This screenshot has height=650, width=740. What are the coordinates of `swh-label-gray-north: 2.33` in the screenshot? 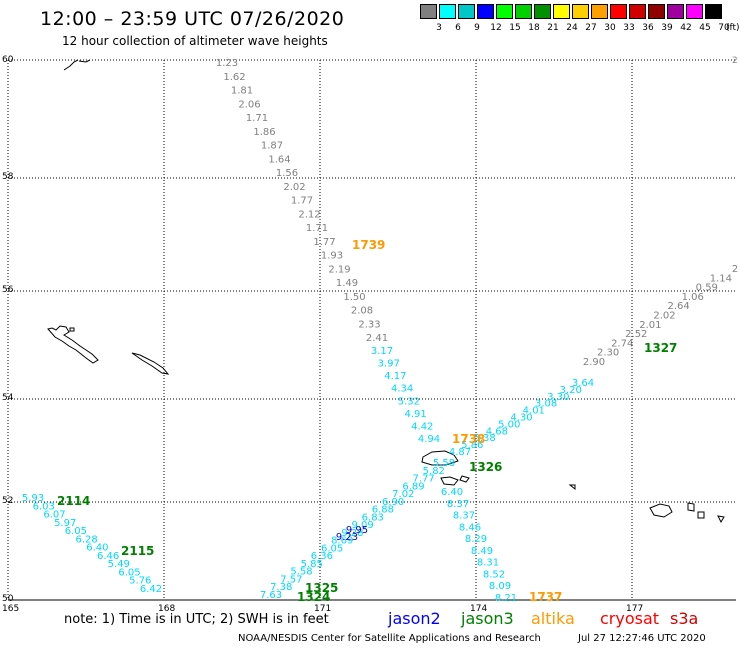 It's located at (369, 324).